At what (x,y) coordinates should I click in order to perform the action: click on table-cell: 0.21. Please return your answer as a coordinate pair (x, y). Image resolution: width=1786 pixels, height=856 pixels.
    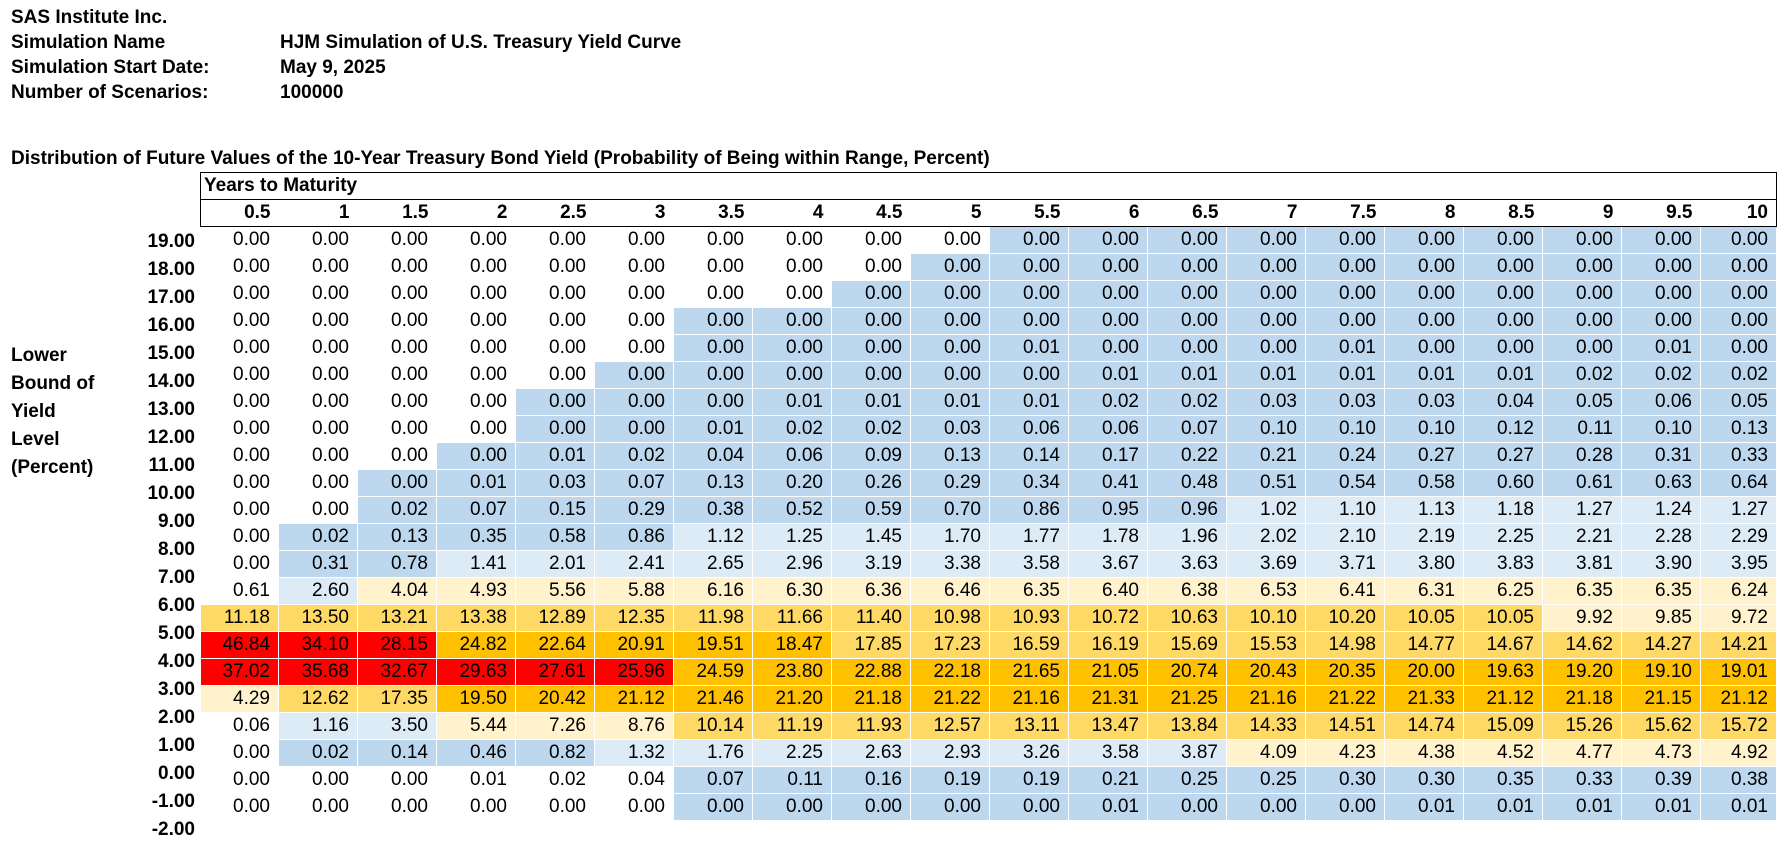
    Looking at the image, I should click on (1266, 456).